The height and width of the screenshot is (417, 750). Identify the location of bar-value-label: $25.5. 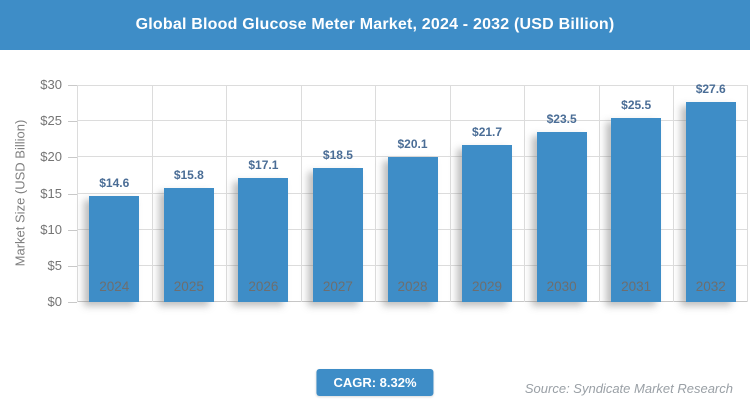
(636, 104).